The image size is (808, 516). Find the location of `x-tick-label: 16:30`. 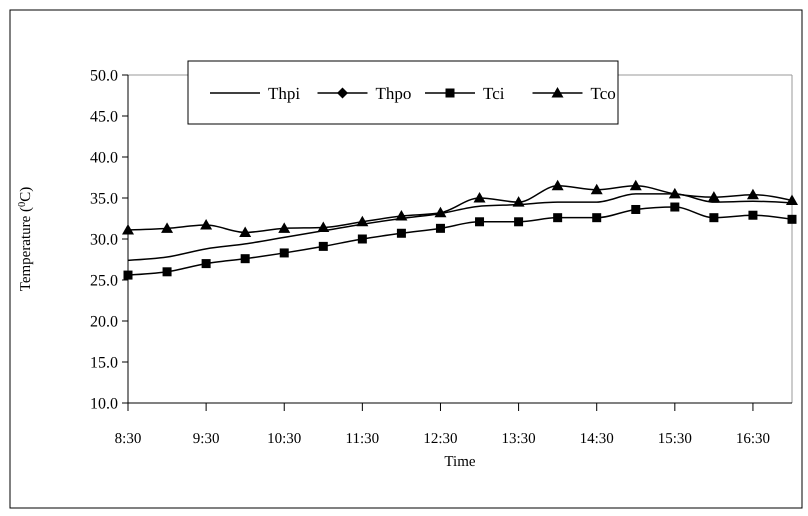

x-tick-label: 16:30 is located at coordinates (753, 439).